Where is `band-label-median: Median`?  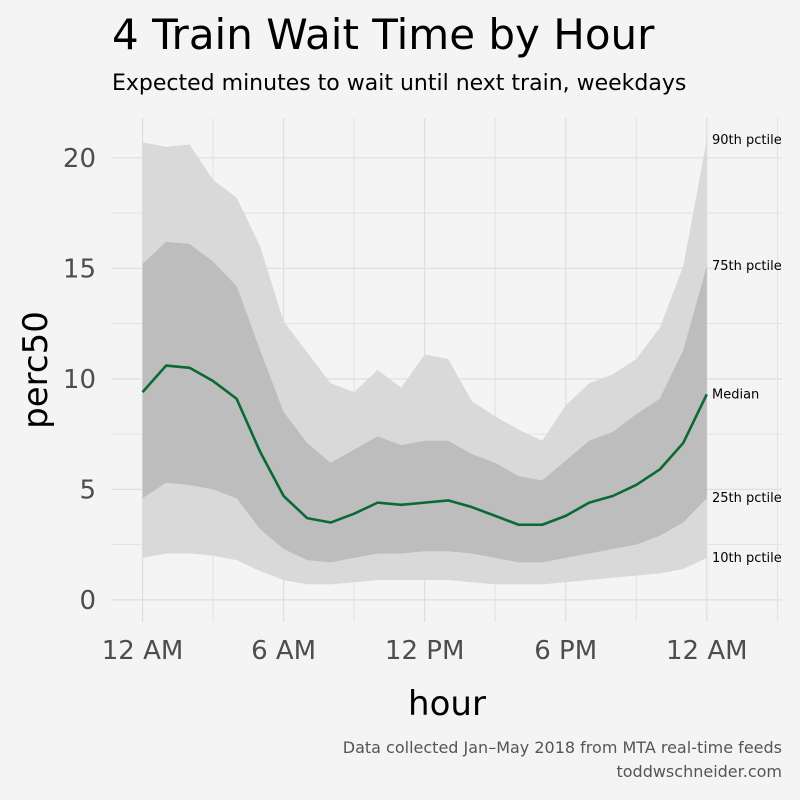
band-label-median: Median is located at coordinates (735, 394).